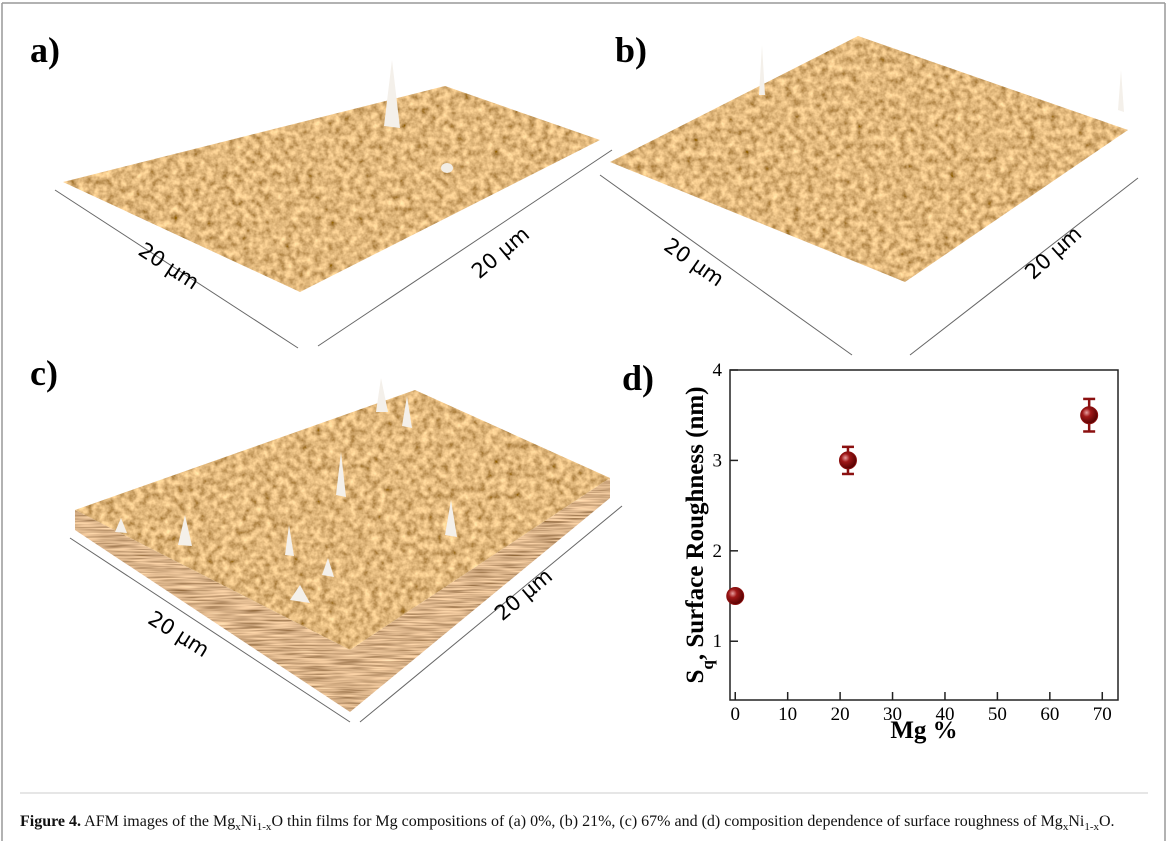  What do you see at coordinates (718, 551) in the screenshot?
I see `y-tick-label: 2` at bounding box center [718, 551].